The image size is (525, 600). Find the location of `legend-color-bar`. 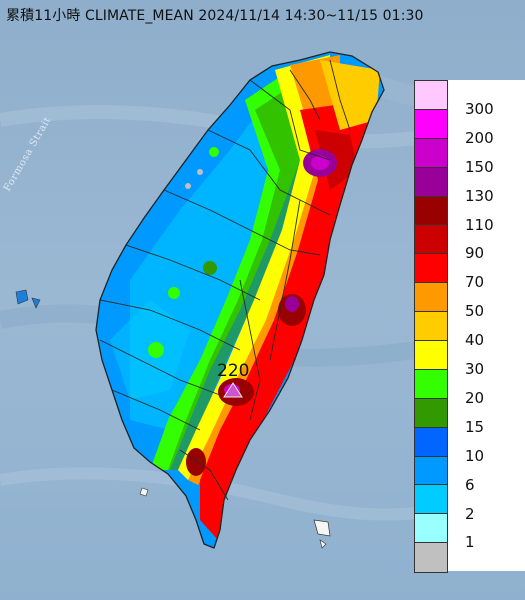

legend-color-bar is located at coordinates (431, 327).